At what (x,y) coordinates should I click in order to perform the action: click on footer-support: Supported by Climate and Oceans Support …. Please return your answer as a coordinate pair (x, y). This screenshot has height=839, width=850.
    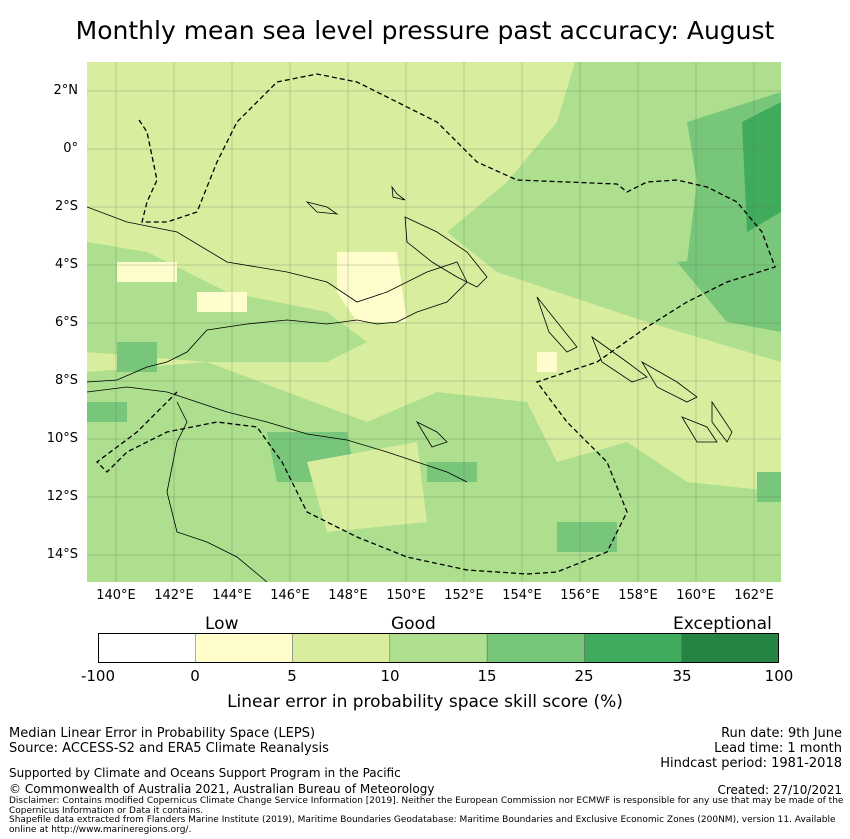
    Looking at the image, I should click on (205, 773).